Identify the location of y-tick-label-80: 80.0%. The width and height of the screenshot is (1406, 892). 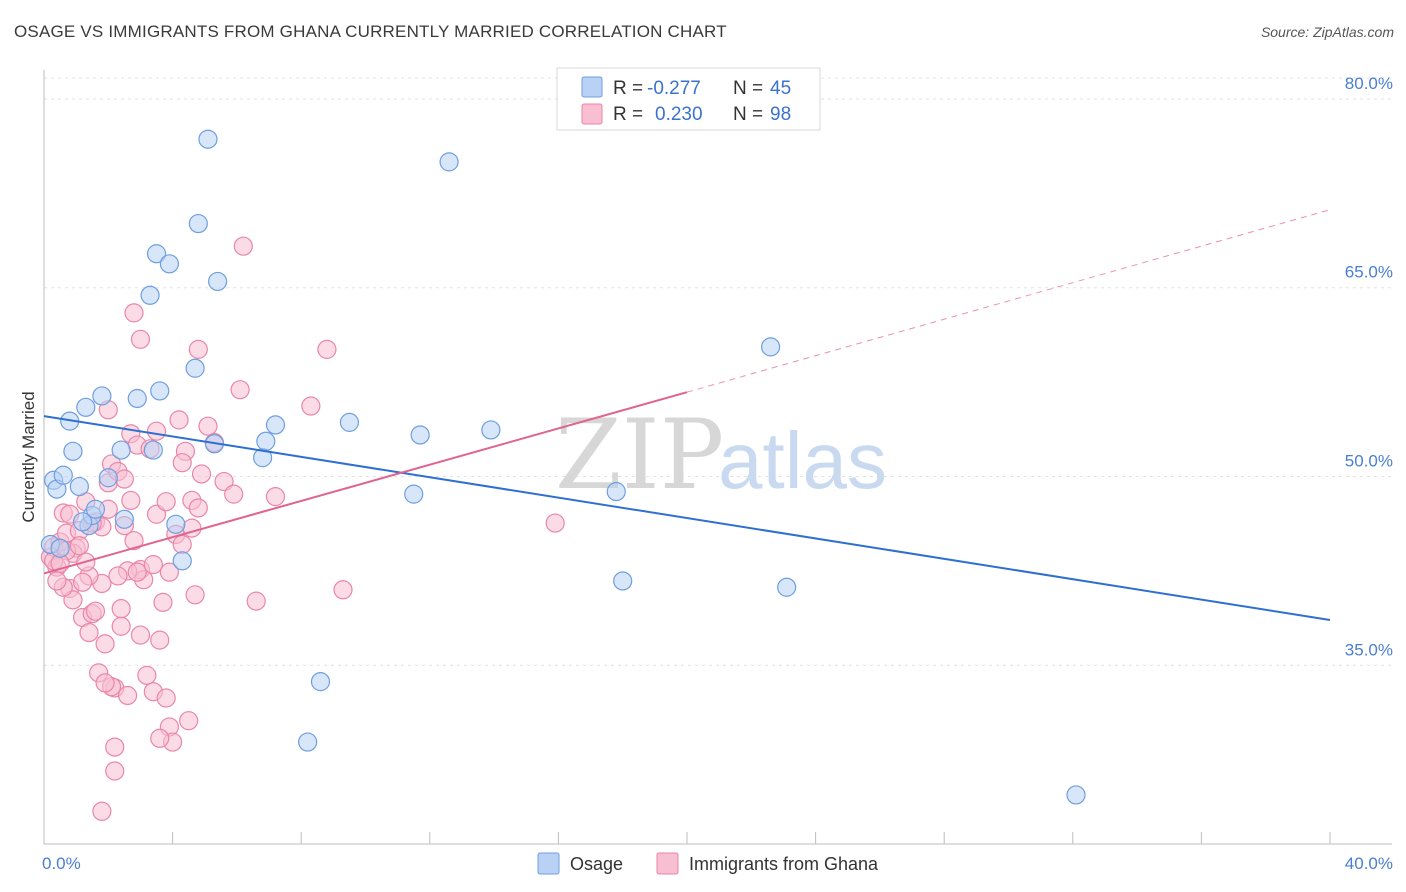
(1369, 83).